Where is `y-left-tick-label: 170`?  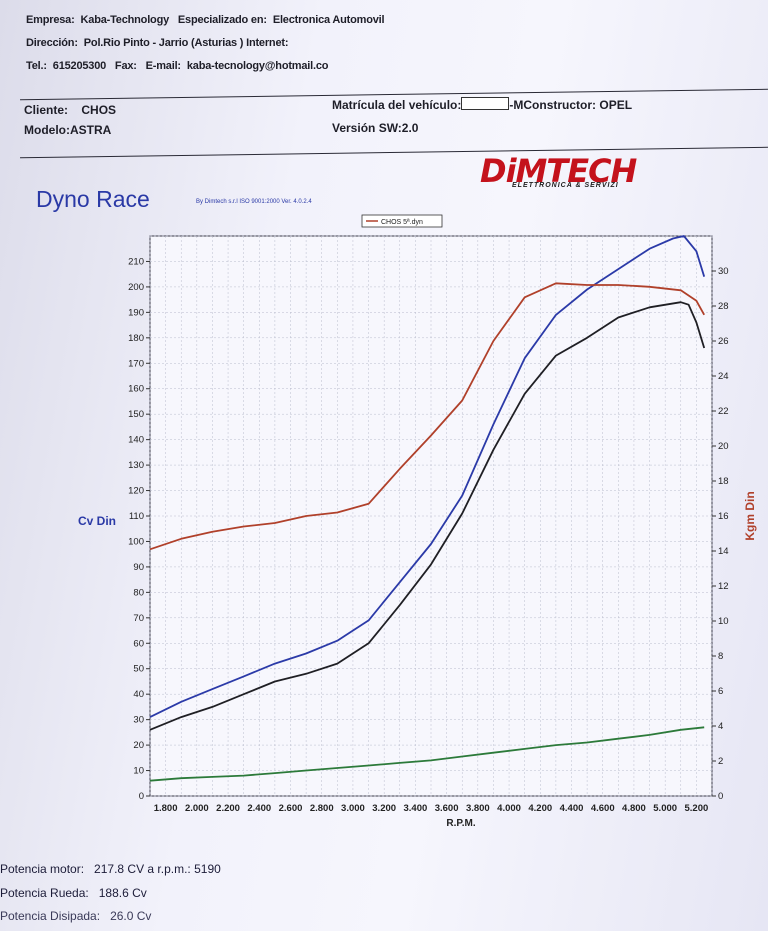 y-left-tick-label: 170 is located at coordinates (136, 363).